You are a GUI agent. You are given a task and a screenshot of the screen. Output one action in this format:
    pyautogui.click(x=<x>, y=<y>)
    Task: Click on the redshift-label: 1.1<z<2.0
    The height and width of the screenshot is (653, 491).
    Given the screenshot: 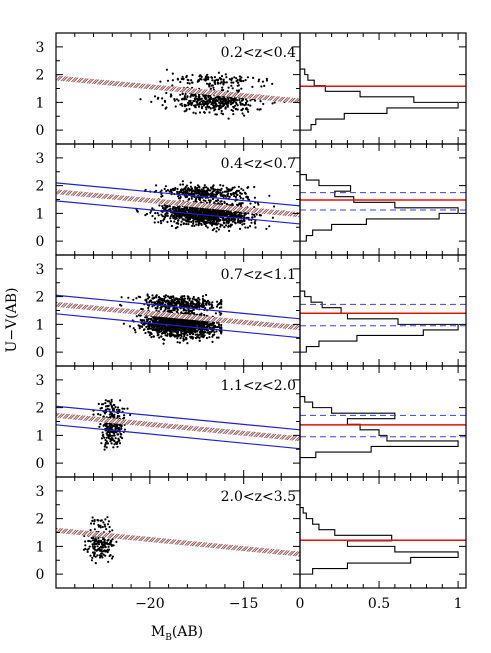 What is the action you would take?
    pyautogui.click(x=258, y=386)
    